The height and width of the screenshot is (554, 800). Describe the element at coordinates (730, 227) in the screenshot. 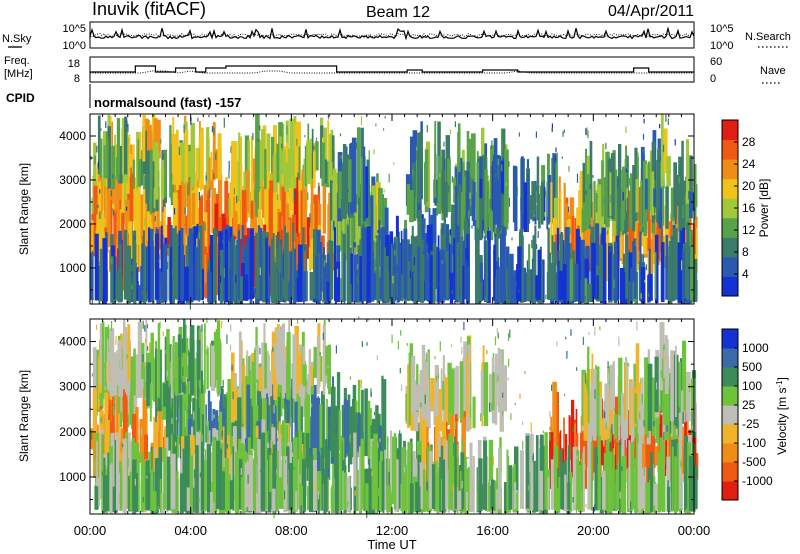

I see `power-colorbar-swatch` at that location.